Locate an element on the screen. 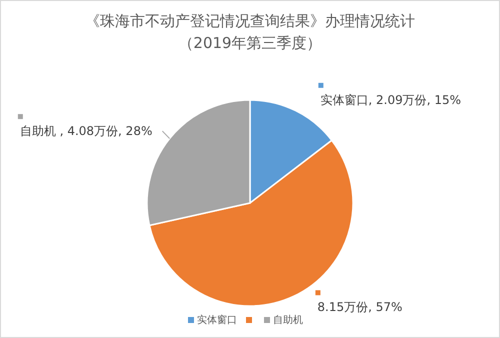 The width and height of the screenshot is (500, 338). legend-label: 实体窗口 is located at coordinates (217, 320).